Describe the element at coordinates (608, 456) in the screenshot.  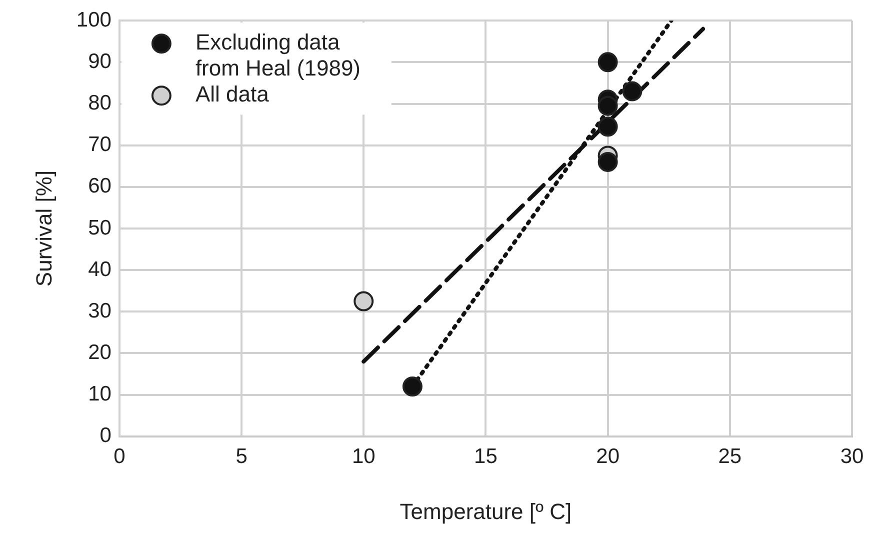
I see `x-tick-label: 20` at that location.